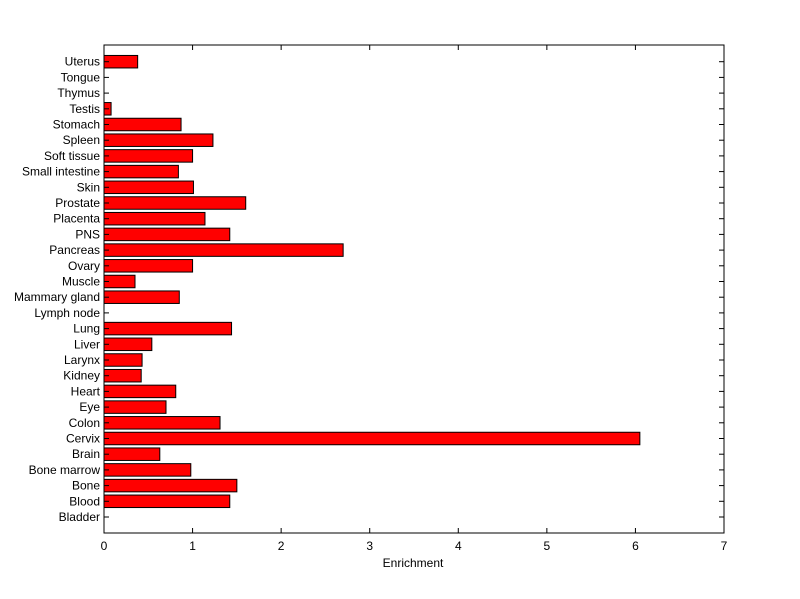  I want to click on bar-bone, so click(170, 485).